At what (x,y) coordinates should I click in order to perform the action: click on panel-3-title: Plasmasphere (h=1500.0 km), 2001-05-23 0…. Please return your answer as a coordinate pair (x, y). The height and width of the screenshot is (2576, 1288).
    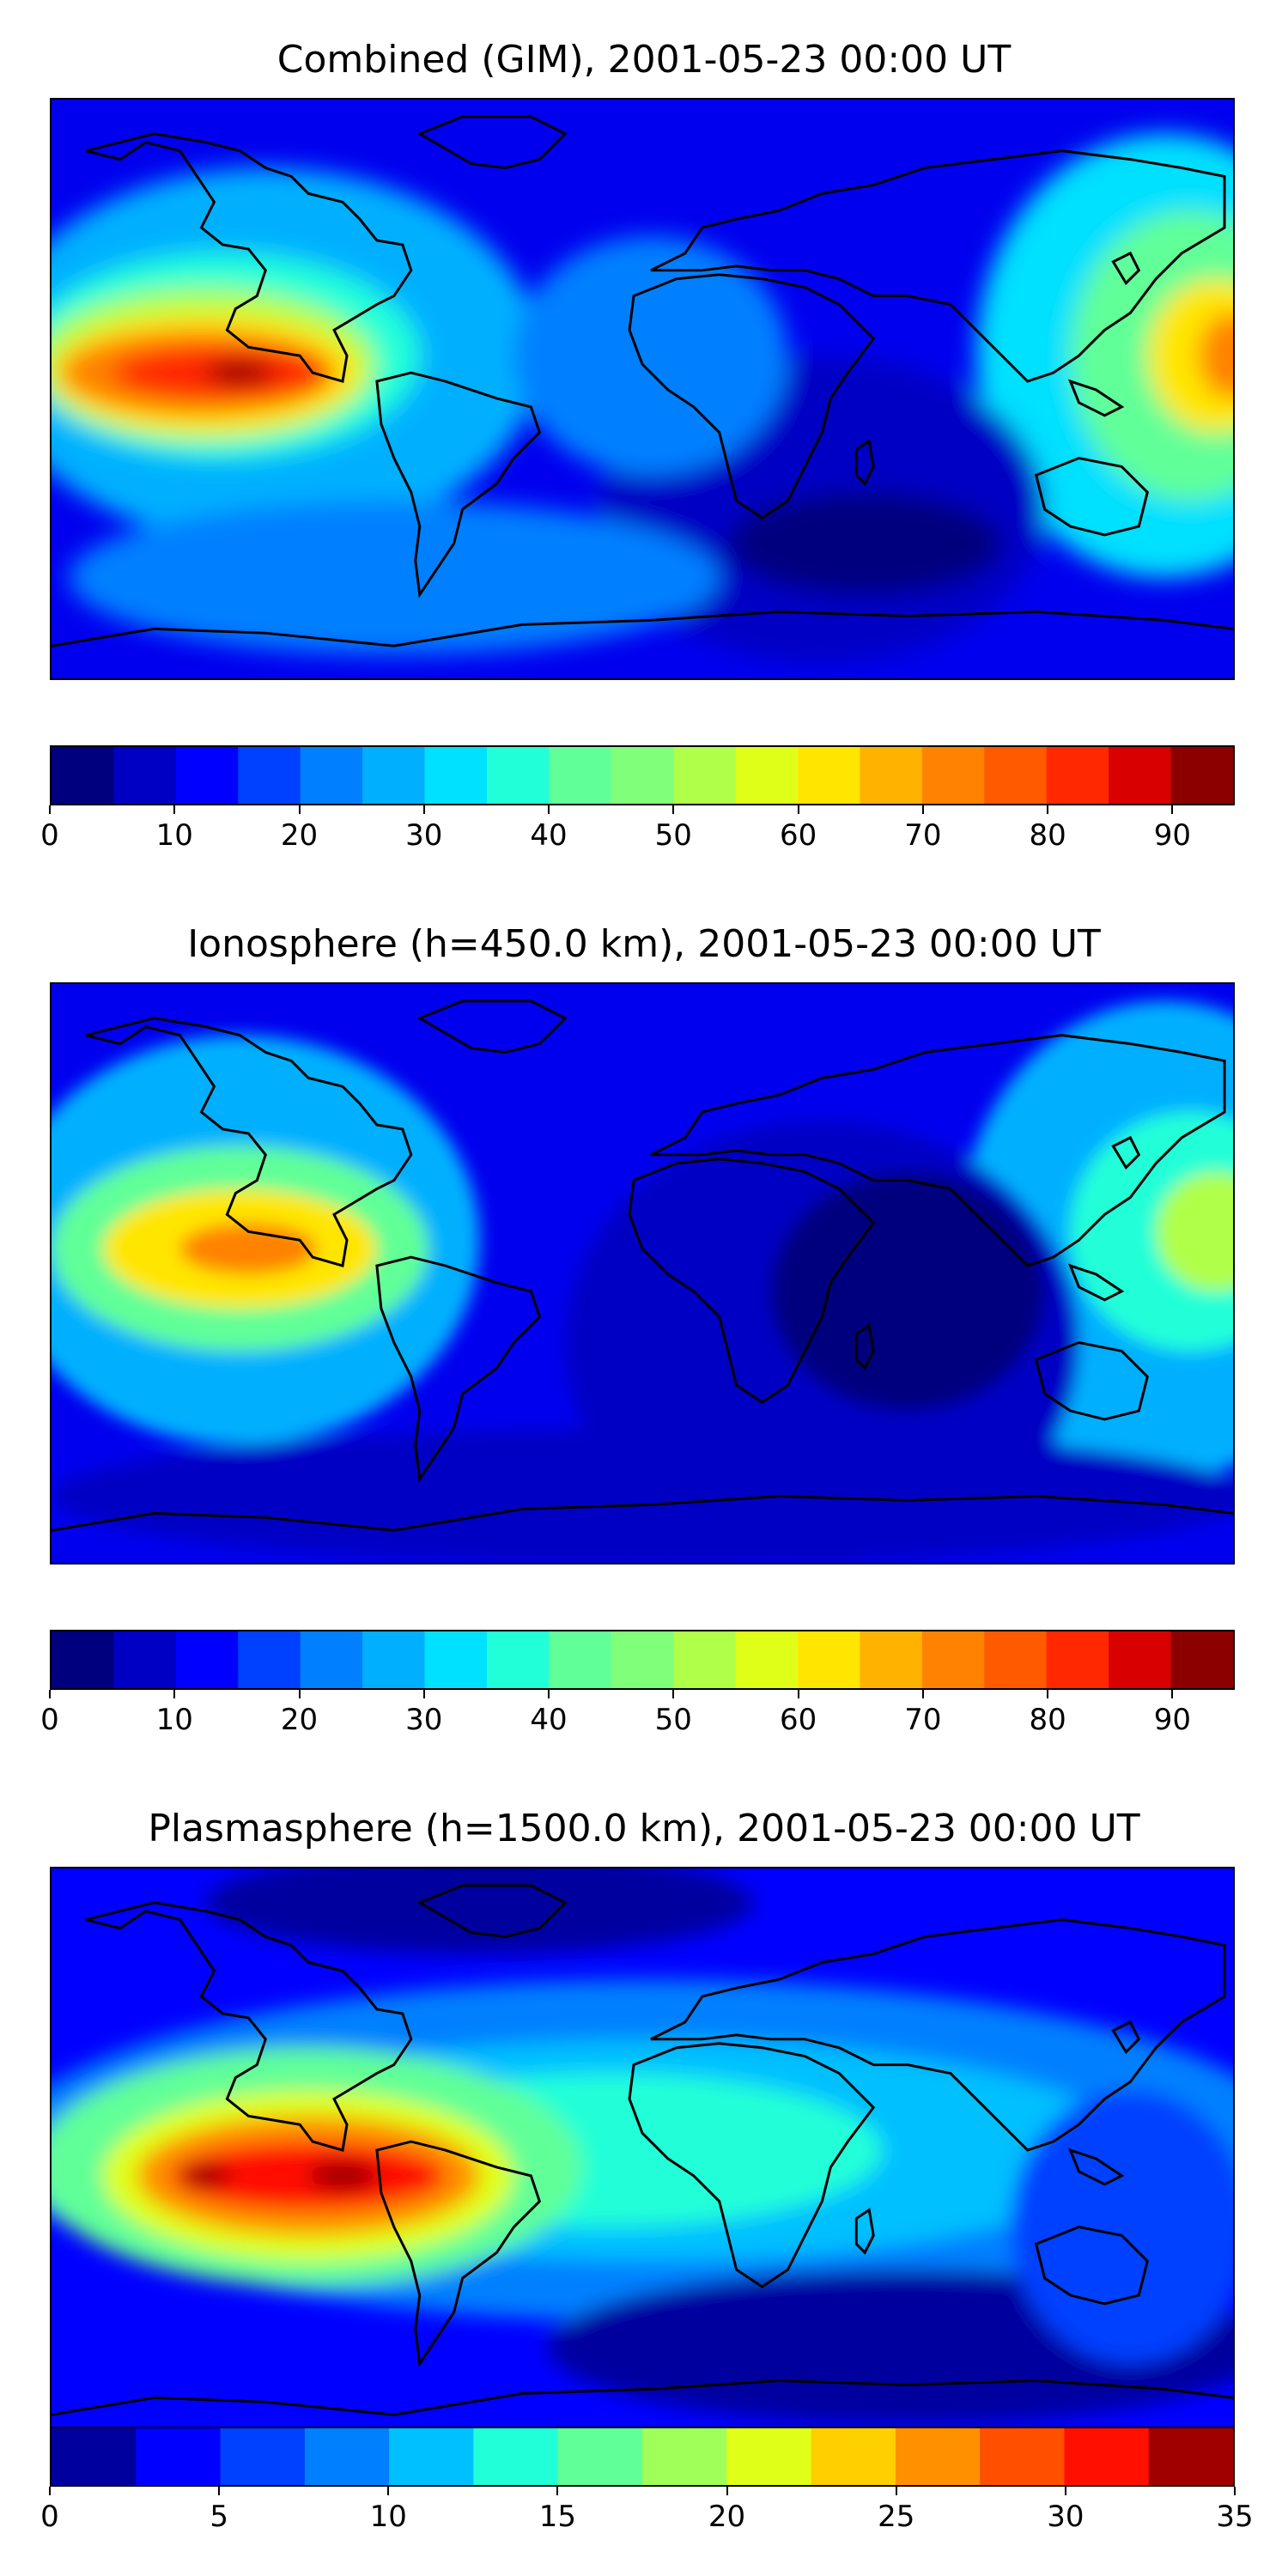
    Looking at the image, I should click on (644, 1828).